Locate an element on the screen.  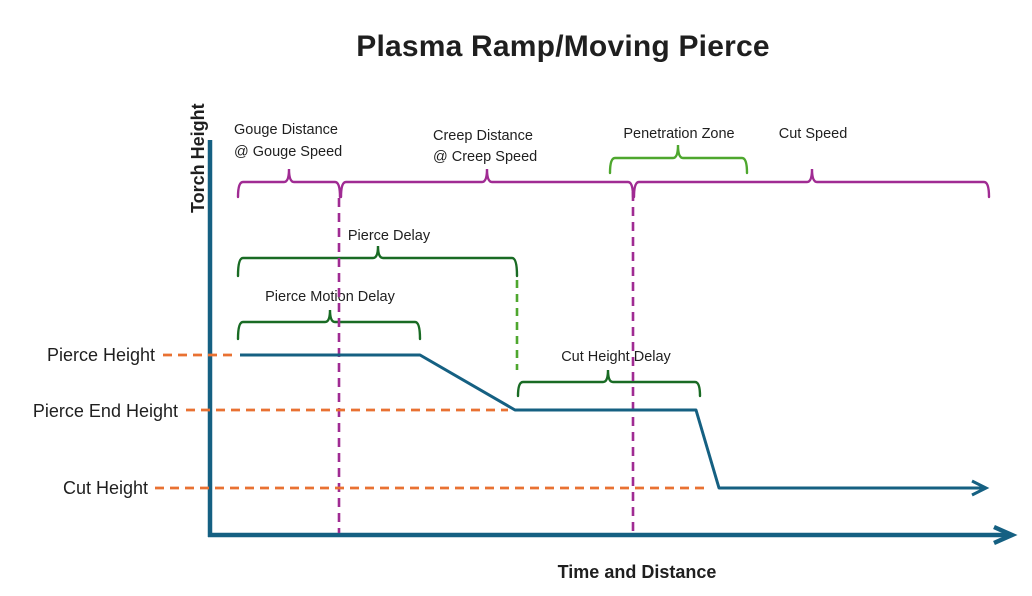
x-axis-label: Time and Distance is located at coordinates (637, 572).